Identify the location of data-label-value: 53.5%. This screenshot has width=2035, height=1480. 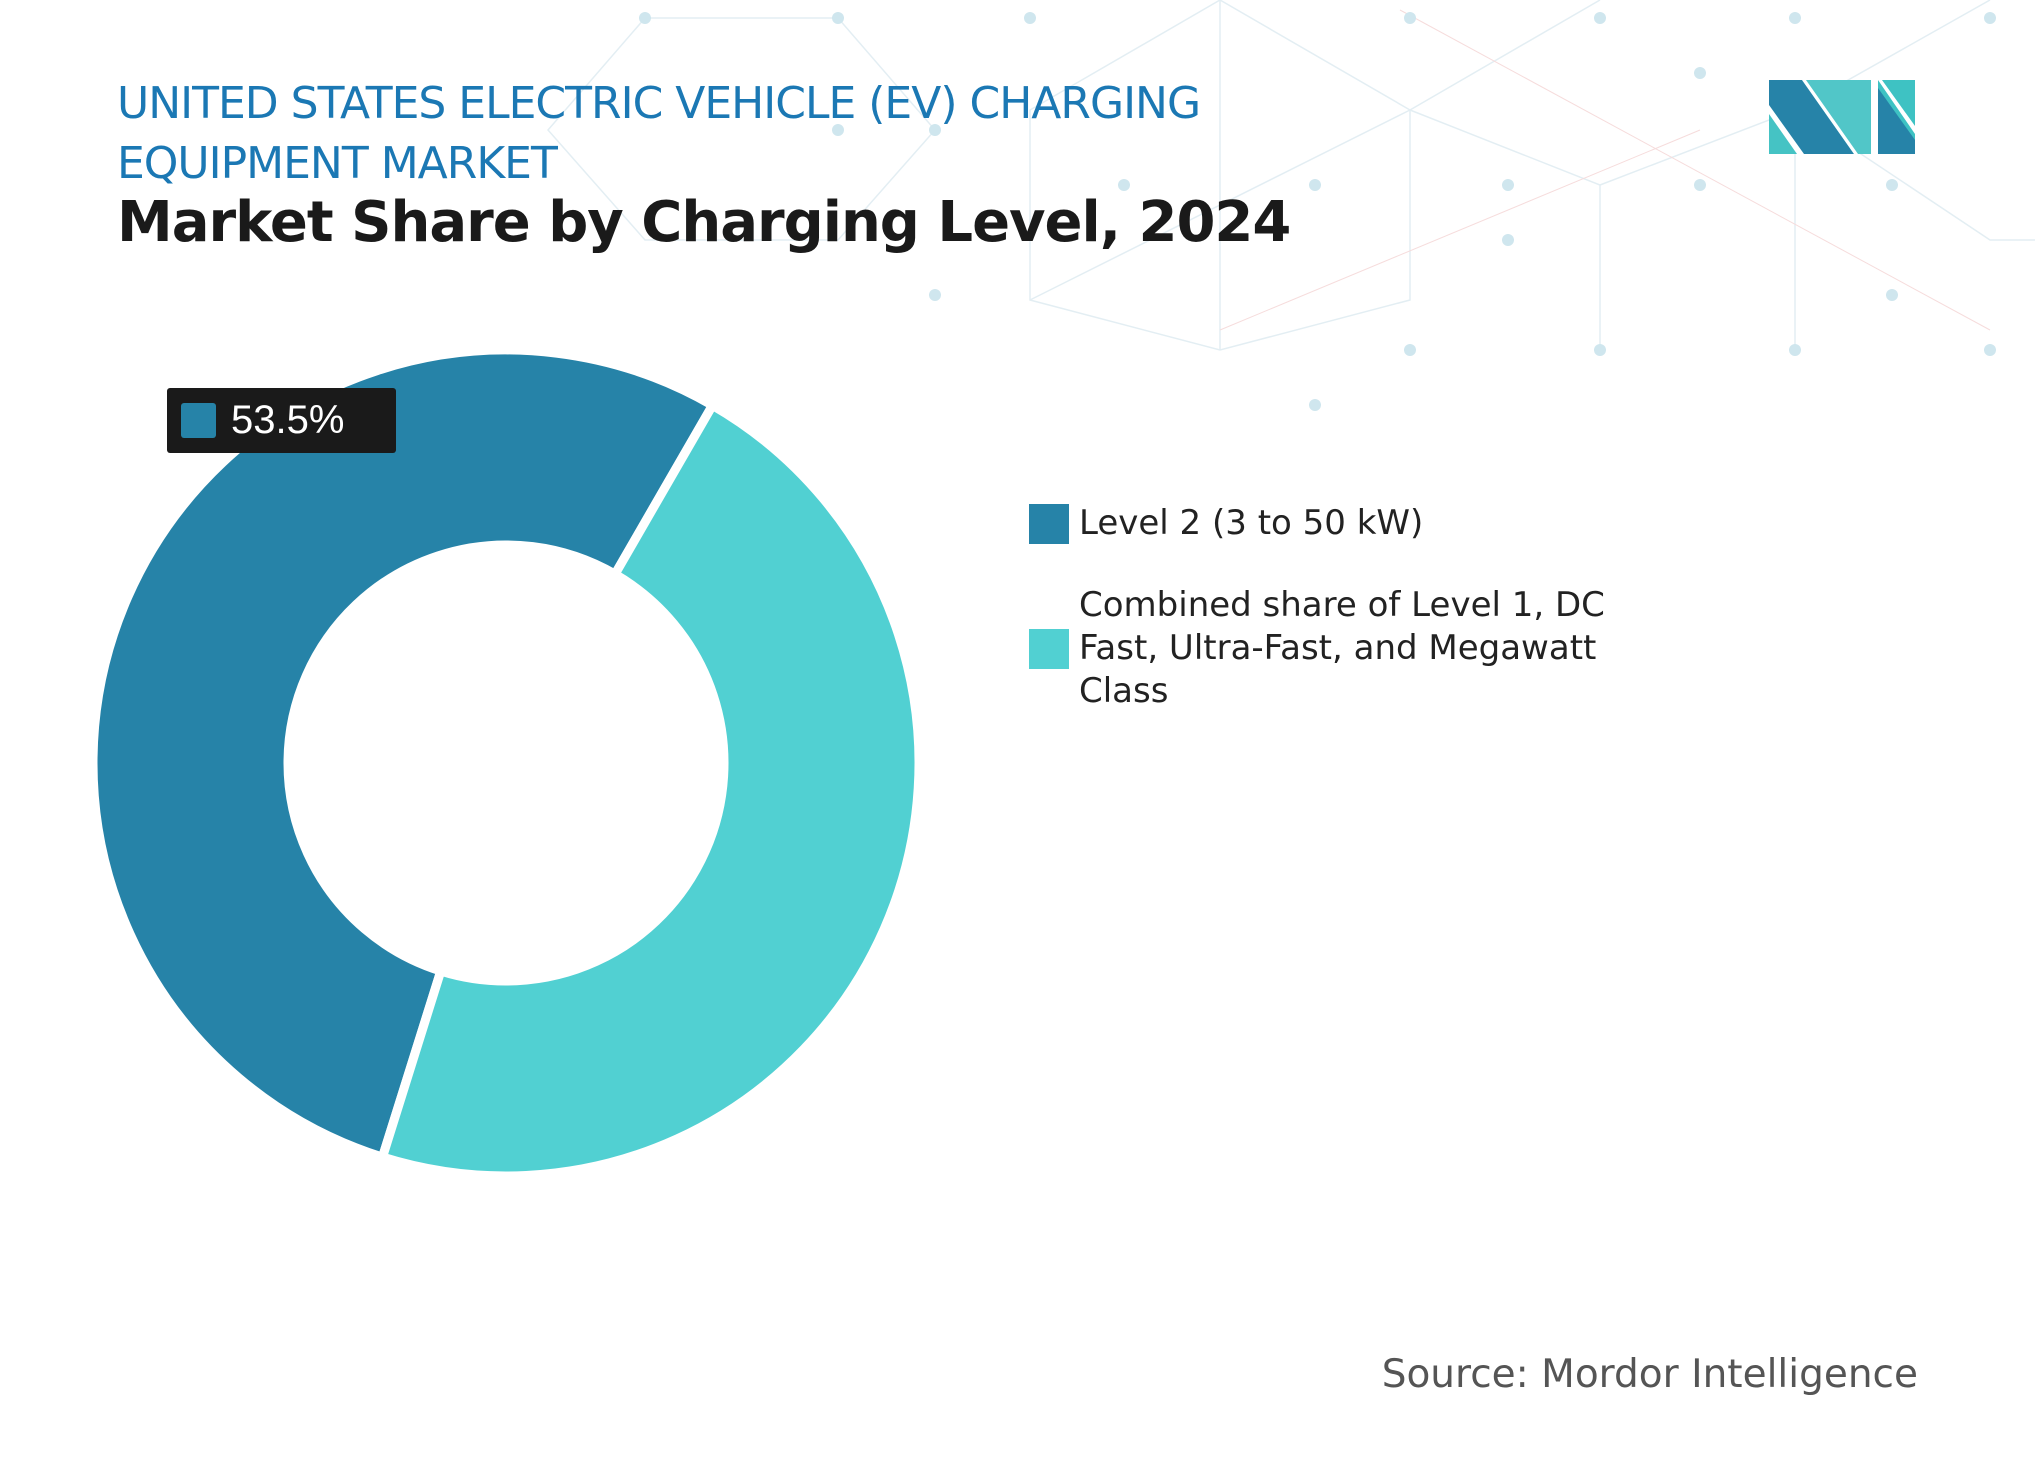
(288, 420).